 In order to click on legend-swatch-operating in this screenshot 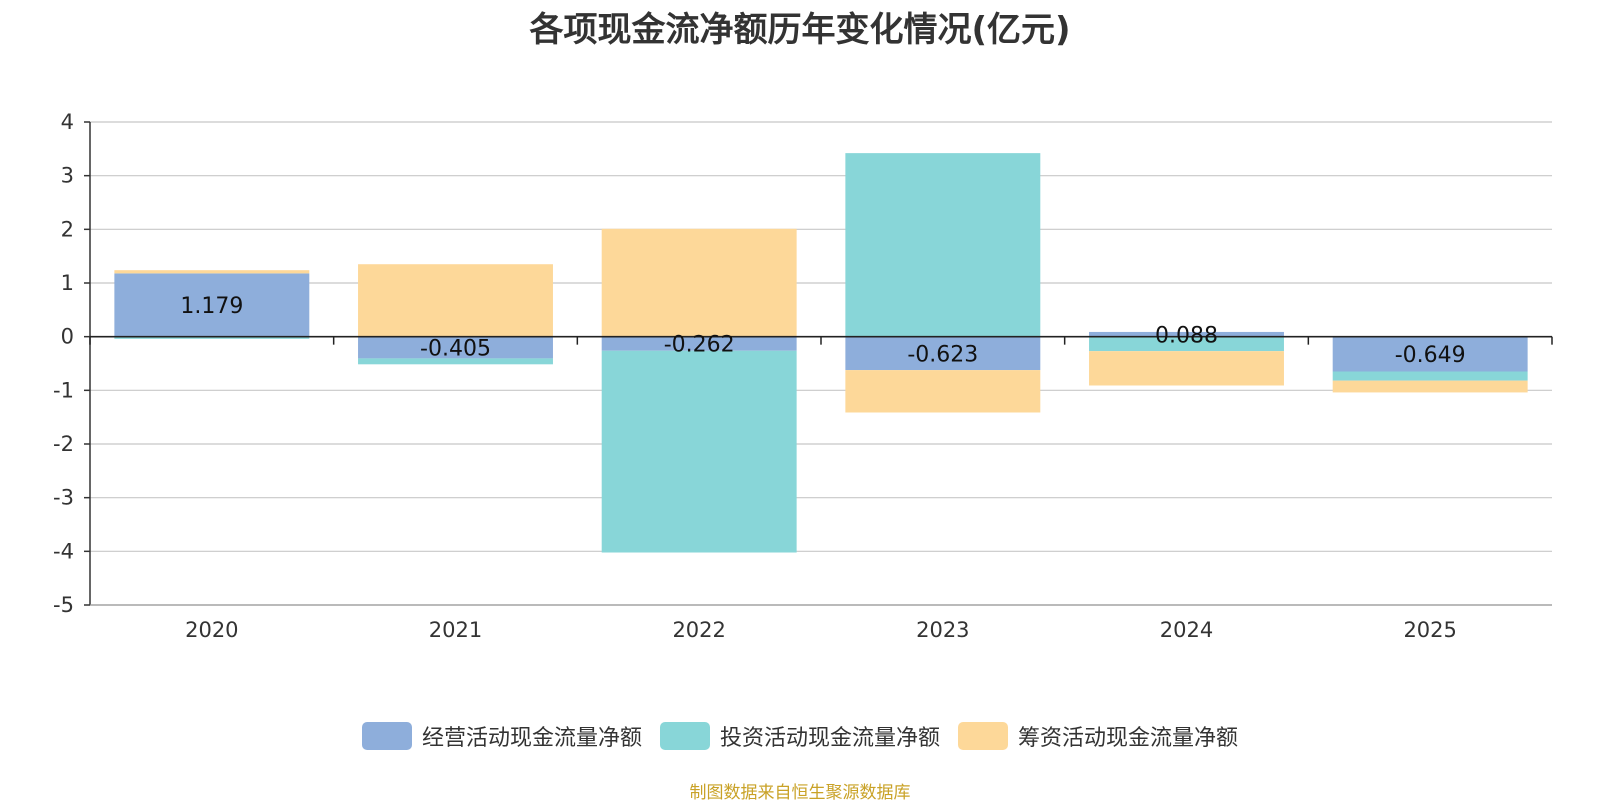, I will do `click(386, 736)`.